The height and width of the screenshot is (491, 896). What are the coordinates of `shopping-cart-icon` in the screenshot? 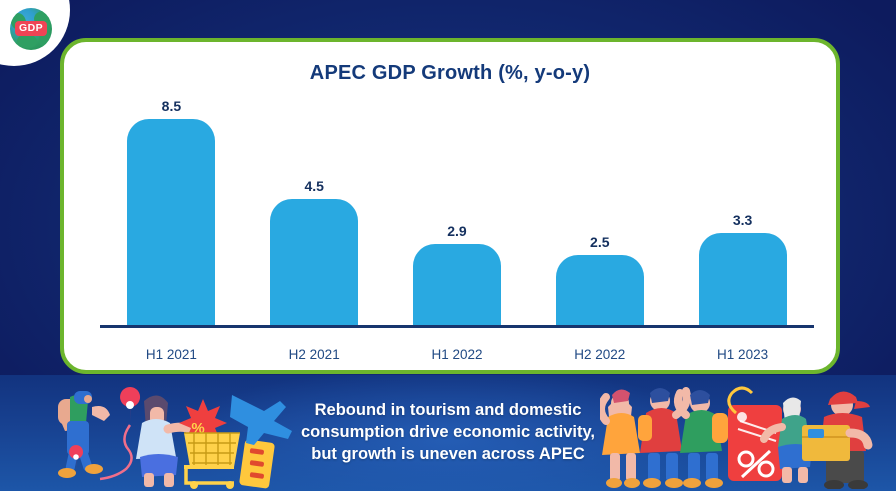 It's located at (212, 460).